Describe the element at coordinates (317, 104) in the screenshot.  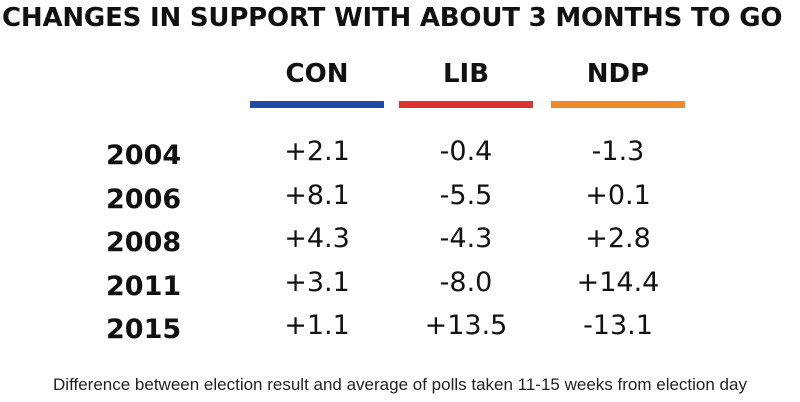
I see `column-color-bar-con` at that location.